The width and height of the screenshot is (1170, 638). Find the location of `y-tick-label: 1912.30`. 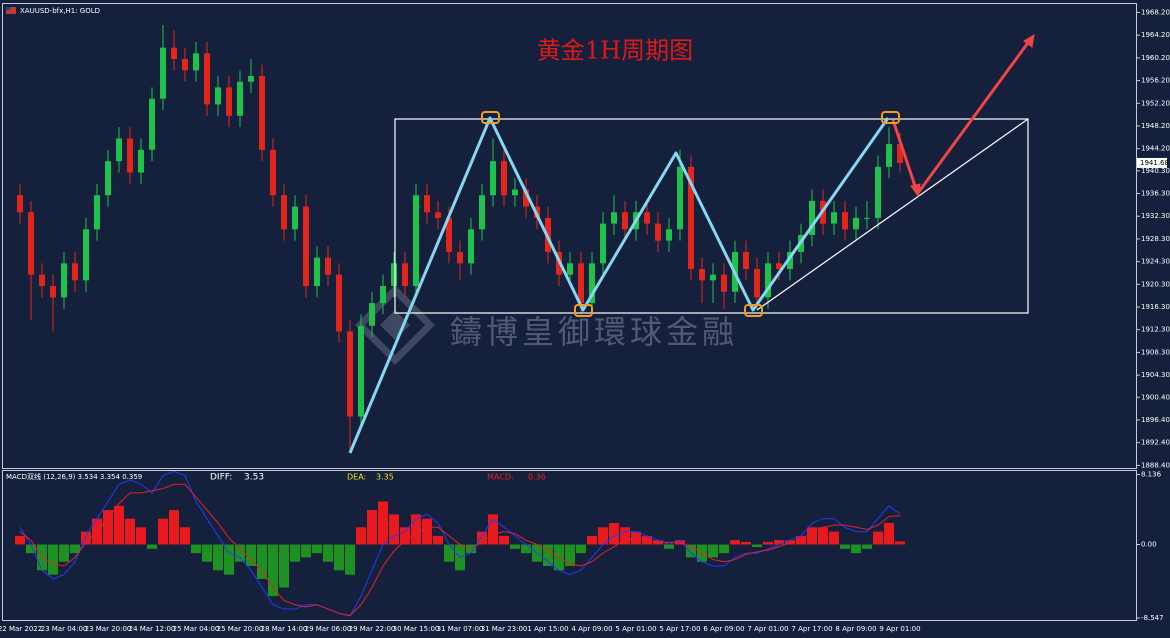

y-tick-label: 1912.30 is located at coordinates (1155, 330).